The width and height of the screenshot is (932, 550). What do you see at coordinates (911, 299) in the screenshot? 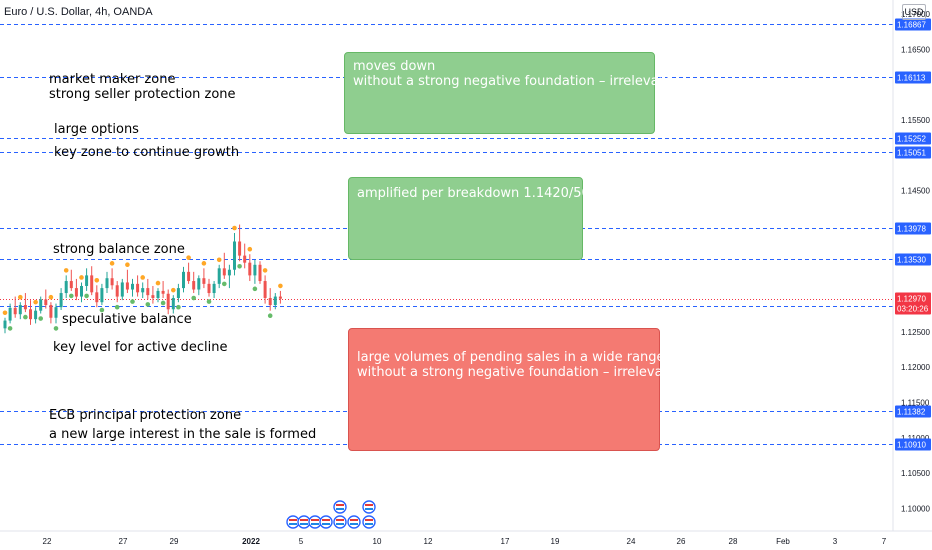
I see `current-price-label: 1.12970` at bounding box center [911, 299].